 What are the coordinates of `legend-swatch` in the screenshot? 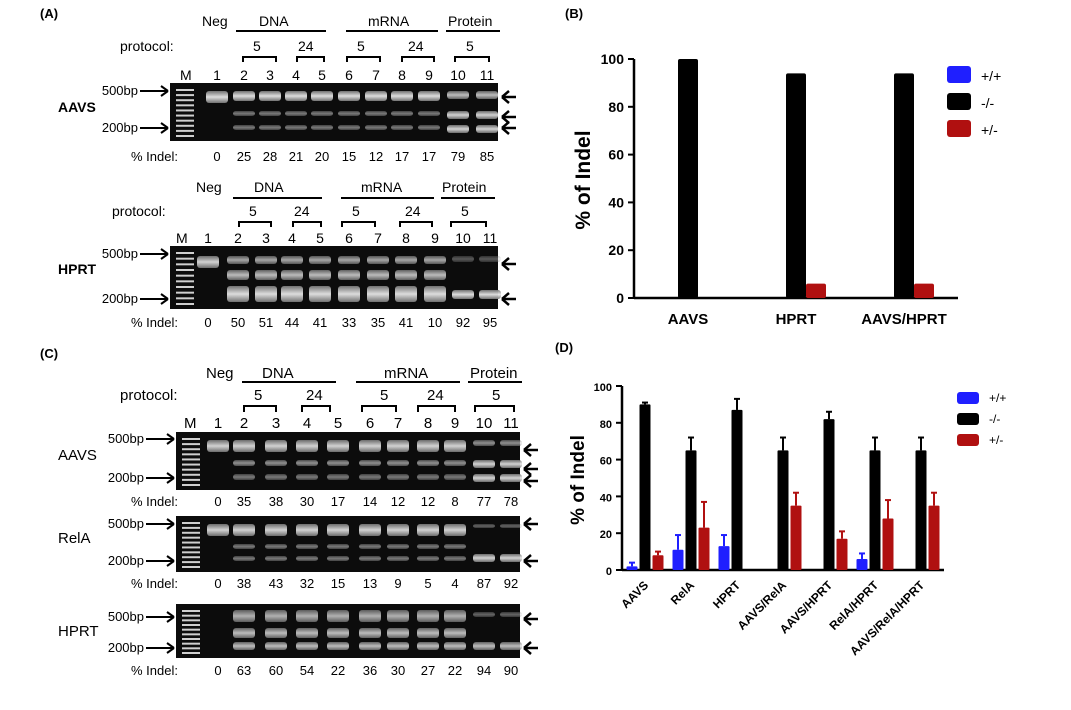 It's located at (968, 419).